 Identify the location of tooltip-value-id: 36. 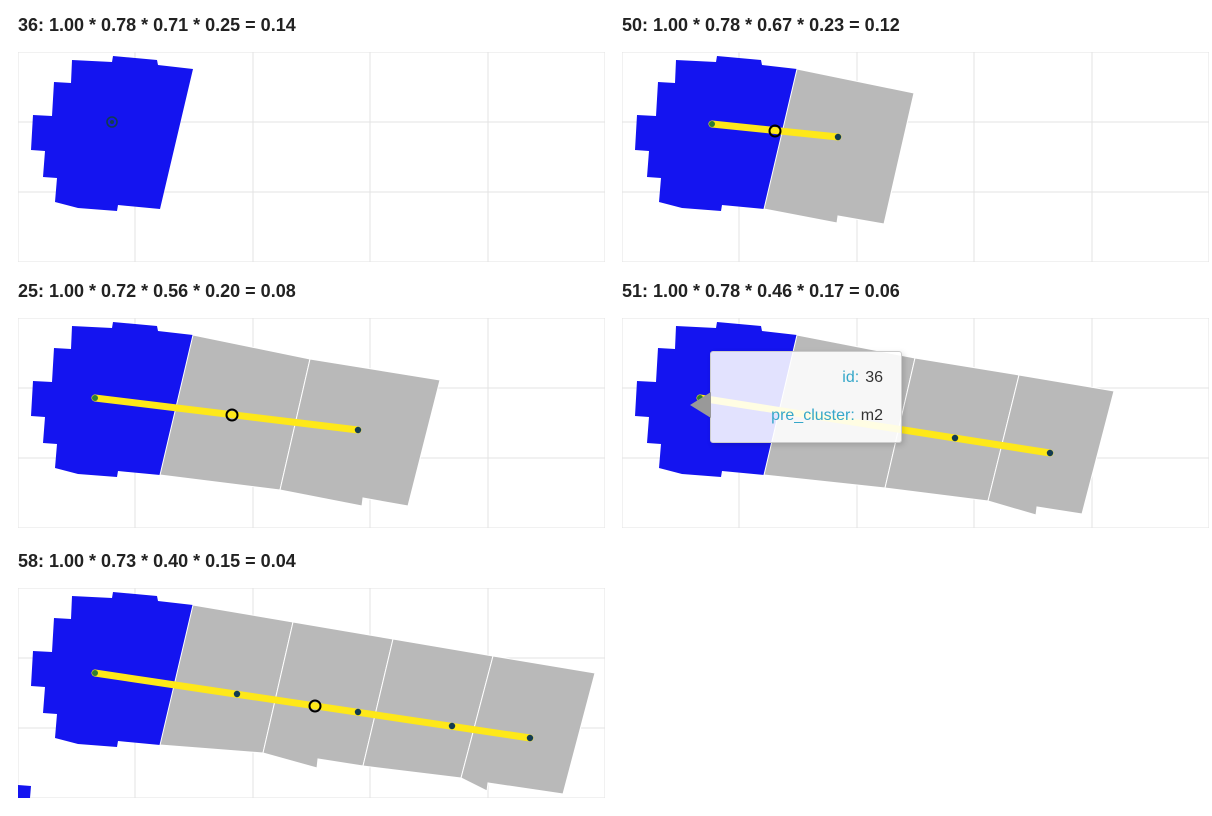
(874, 377).